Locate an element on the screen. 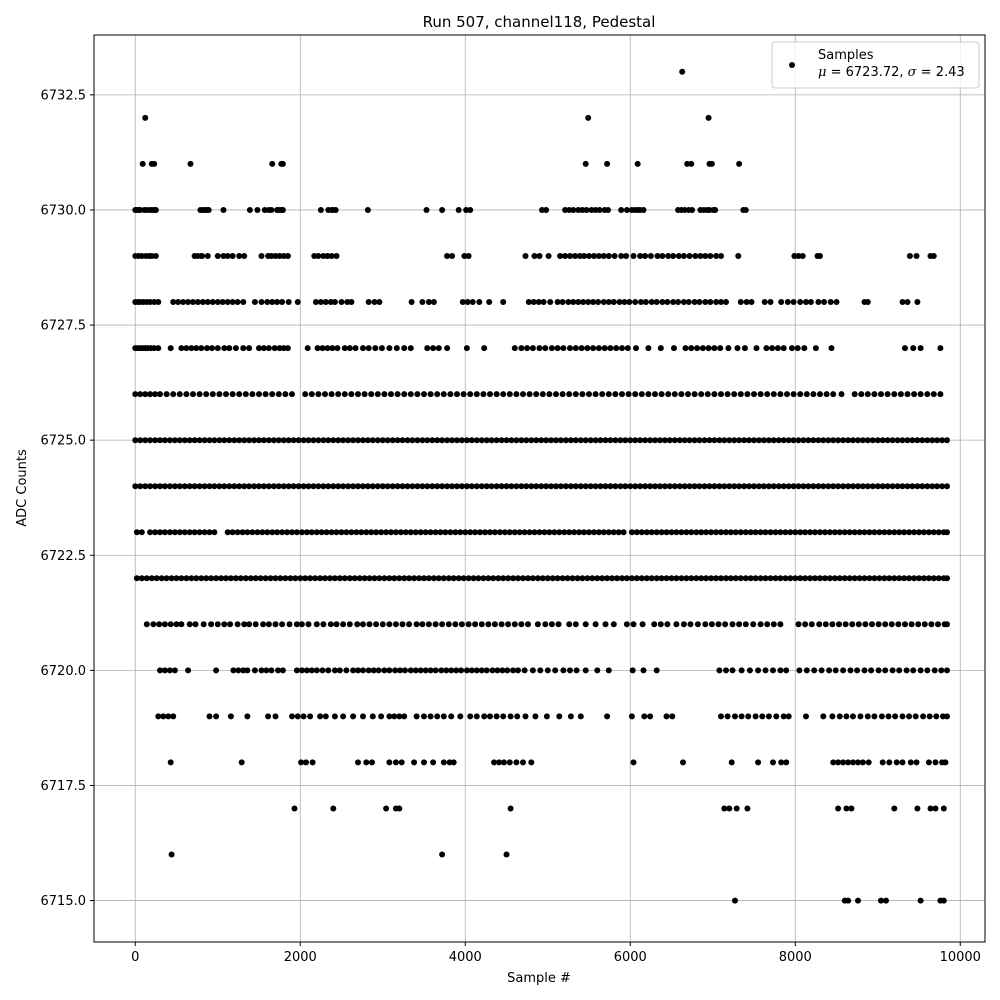 This screenshot has width=1000, height=1000. y-tick-label: 6715.0 is located at coordinates (64, 901).